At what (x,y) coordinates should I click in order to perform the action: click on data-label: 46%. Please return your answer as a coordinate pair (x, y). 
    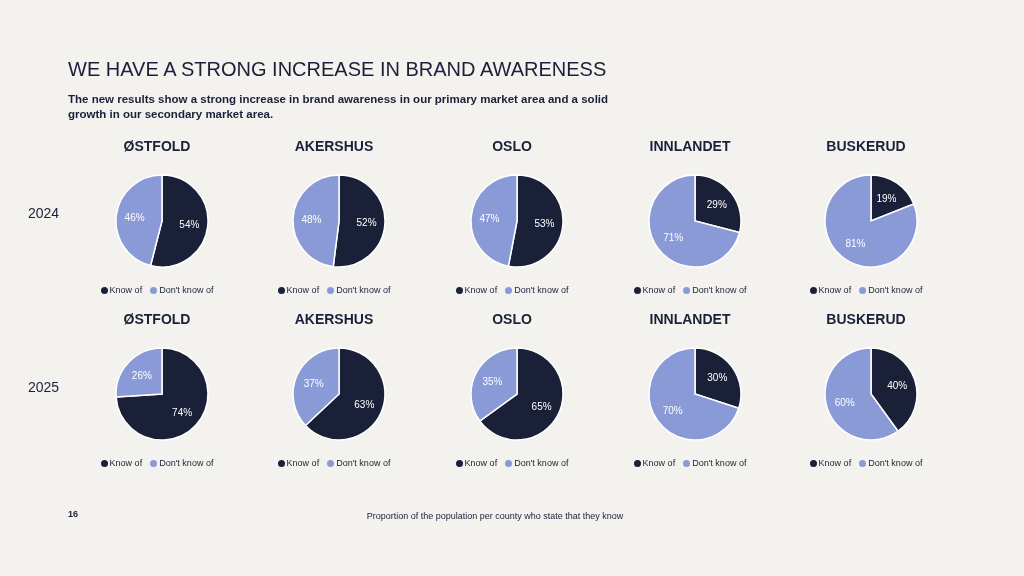
    Looking at the image, I should click on (134, 218).